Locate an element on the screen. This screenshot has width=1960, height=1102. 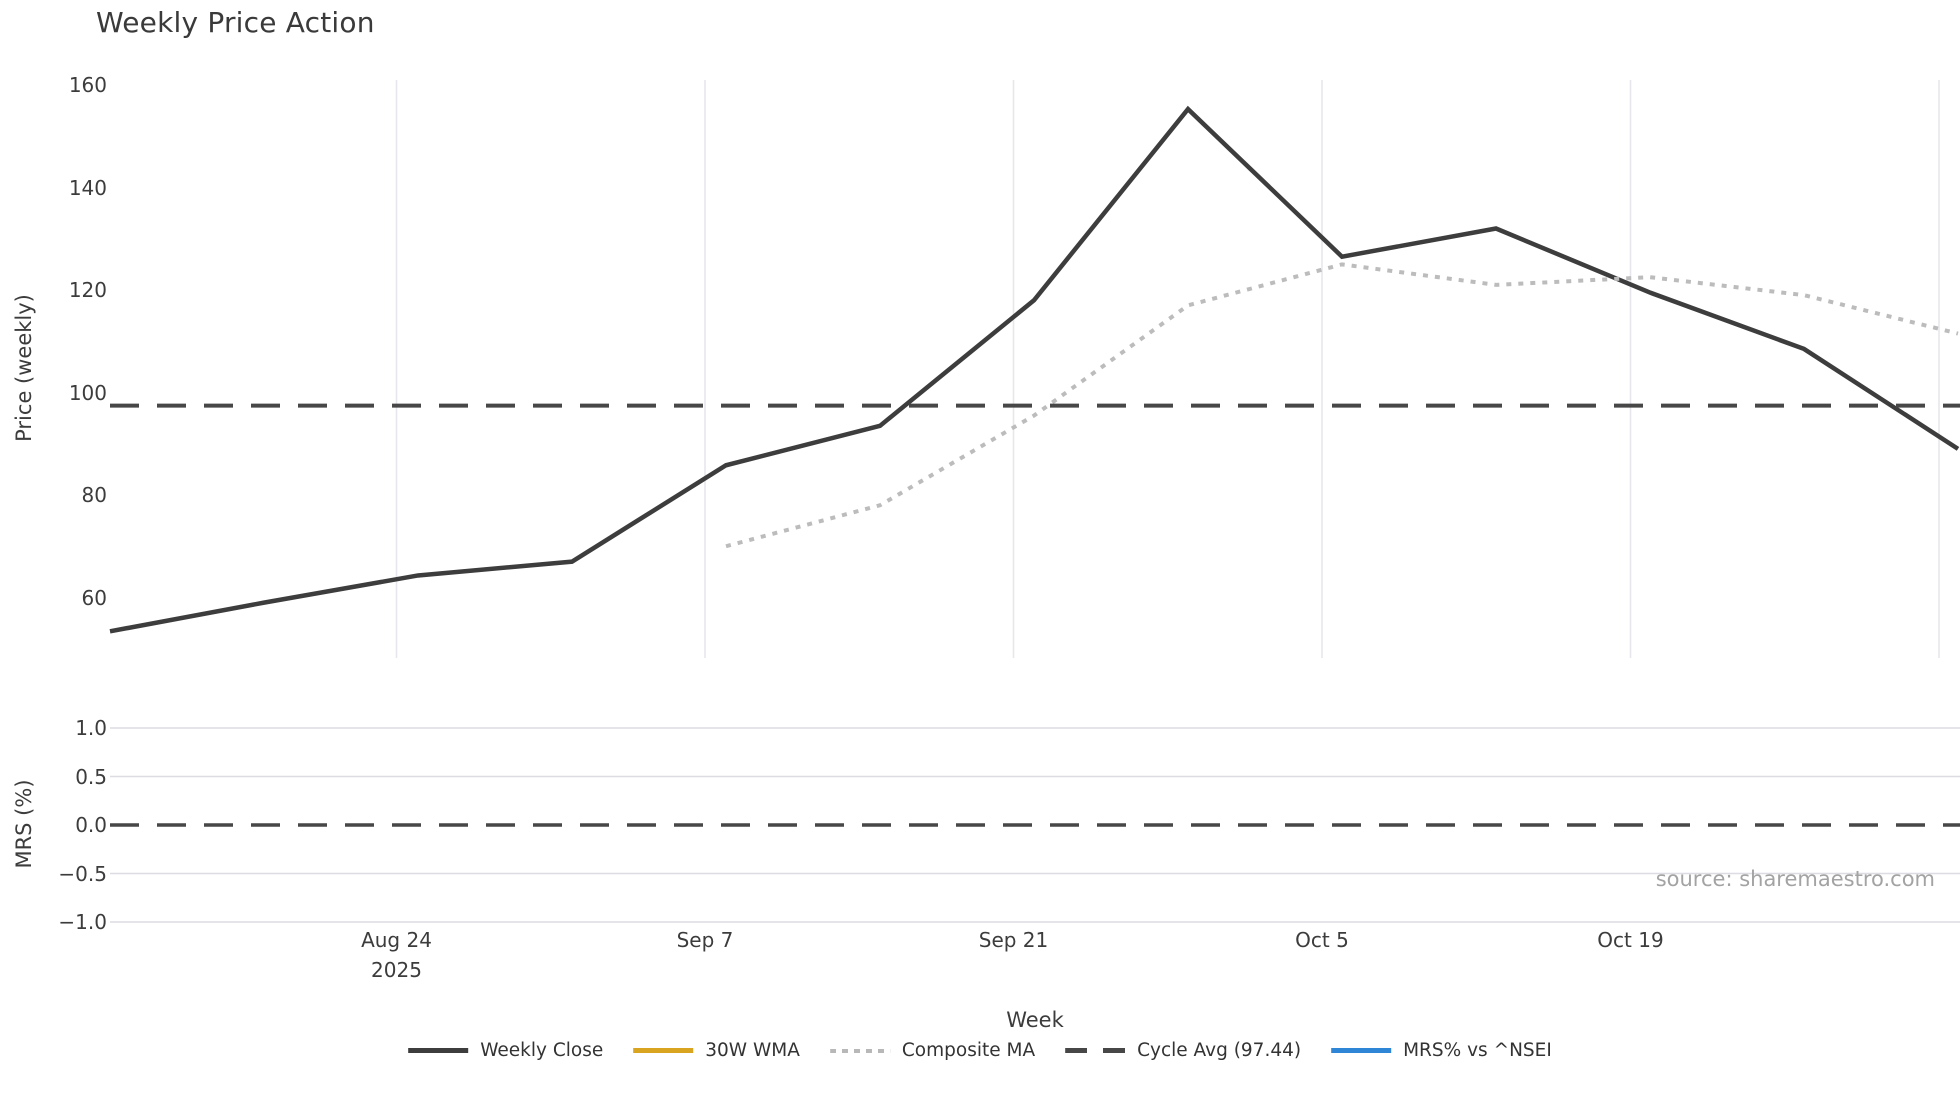
price-tick-label: 140 is located at coordinates (87, 187).